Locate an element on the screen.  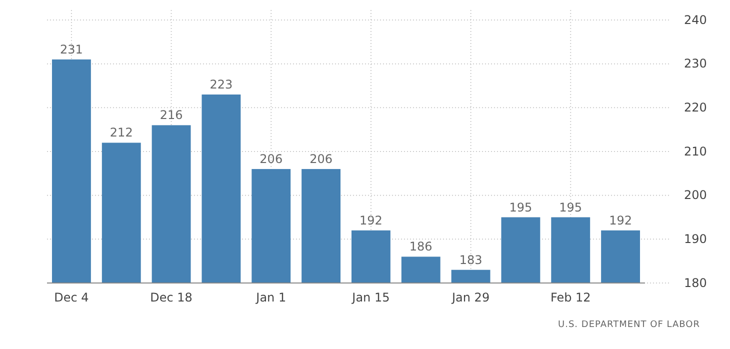
x-tick-label: Jan 29 is located at coordinates (470, 297).